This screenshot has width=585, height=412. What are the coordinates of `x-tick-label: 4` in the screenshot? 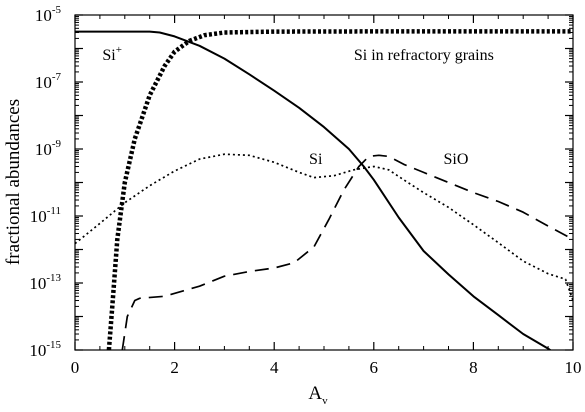 It's located at (274, 367).